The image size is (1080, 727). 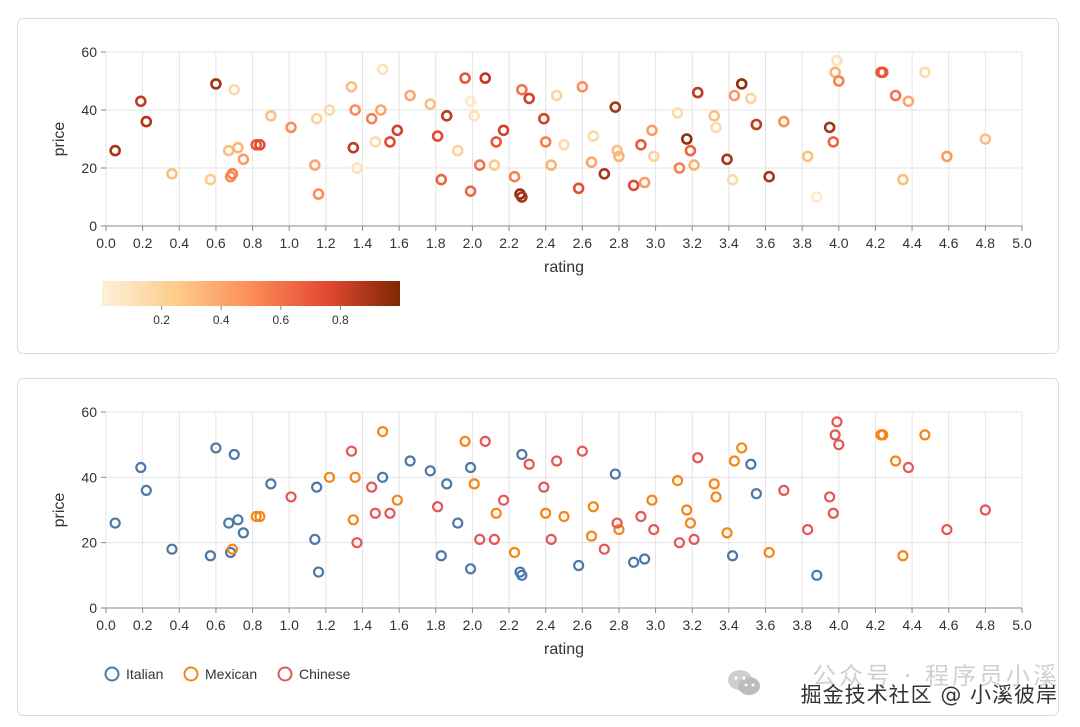 I want to click on x-axis-title: rating, so click(x=564, y=267).